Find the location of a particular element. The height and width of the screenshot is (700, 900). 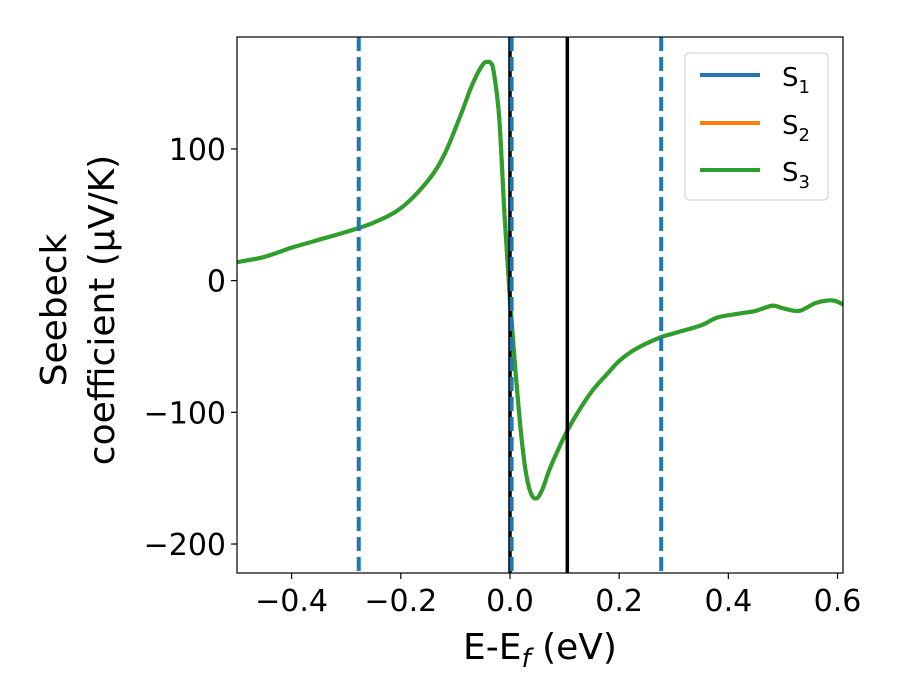

legend-item-s2: S2 is located at coordinates (755, 128).